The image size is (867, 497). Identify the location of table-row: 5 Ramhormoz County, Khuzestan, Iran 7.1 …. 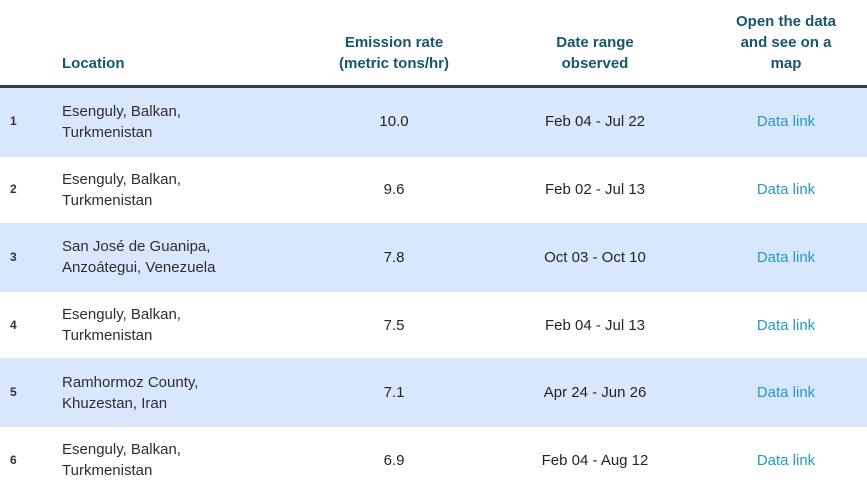
(433, 392).